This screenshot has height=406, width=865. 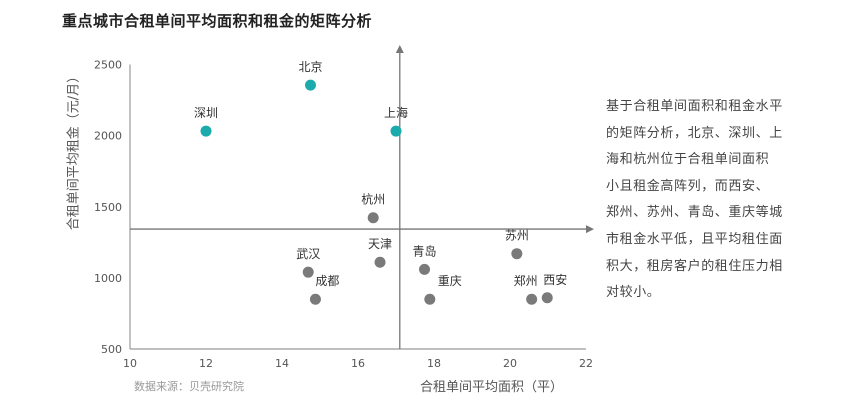 I want to click on description-line: 基于合租单间面积和租金水平, so click(x=694, y=106).